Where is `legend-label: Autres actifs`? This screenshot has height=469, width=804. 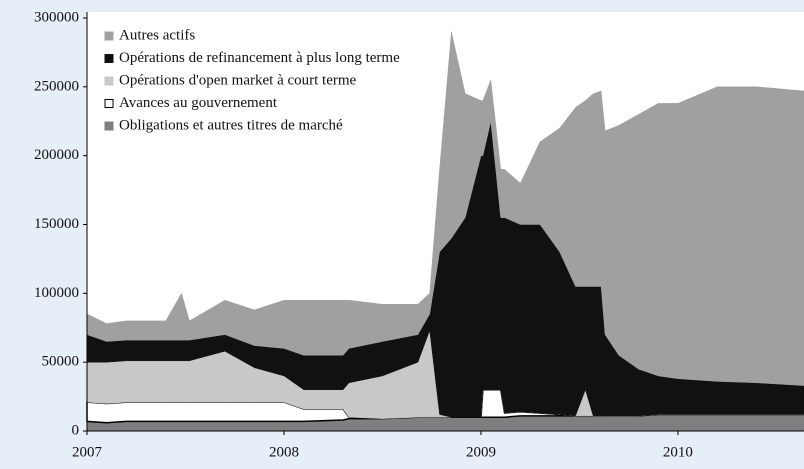 legend-label: Autres actifs is located at coordinates (157, 35).